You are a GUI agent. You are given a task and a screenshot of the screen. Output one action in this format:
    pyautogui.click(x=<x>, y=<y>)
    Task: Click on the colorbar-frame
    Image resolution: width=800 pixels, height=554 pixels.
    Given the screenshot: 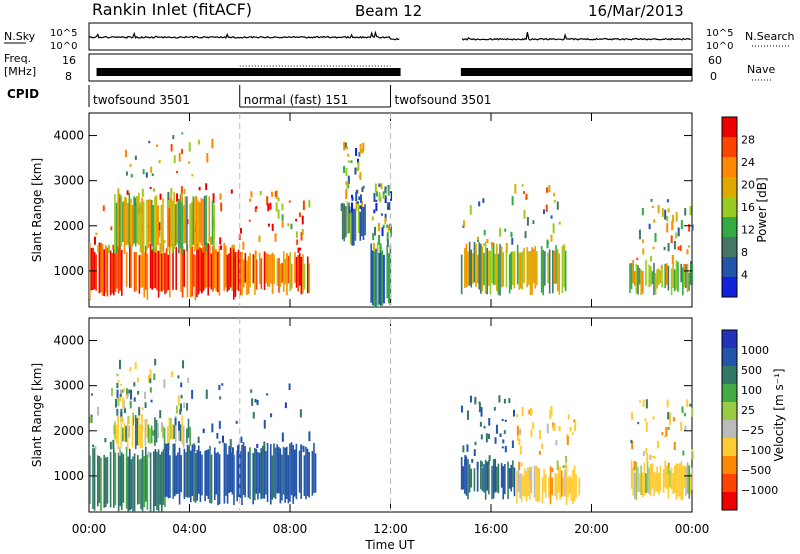 What is the action you would take?
    pyautogui.click(x=729, y=207)
    